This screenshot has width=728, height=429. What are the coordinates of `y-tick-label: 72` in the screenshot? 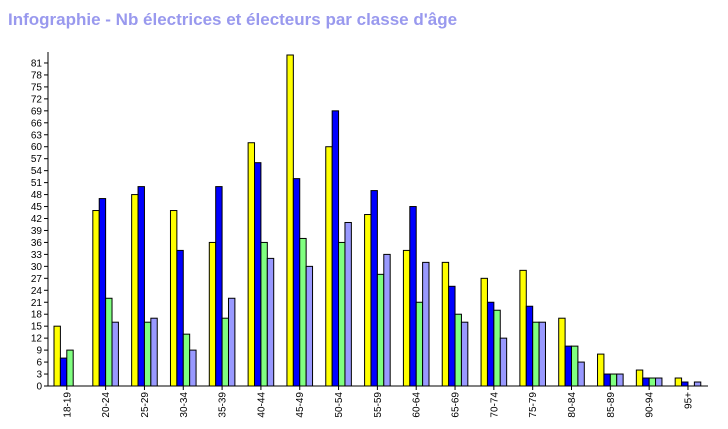 It's located at (37, 99).